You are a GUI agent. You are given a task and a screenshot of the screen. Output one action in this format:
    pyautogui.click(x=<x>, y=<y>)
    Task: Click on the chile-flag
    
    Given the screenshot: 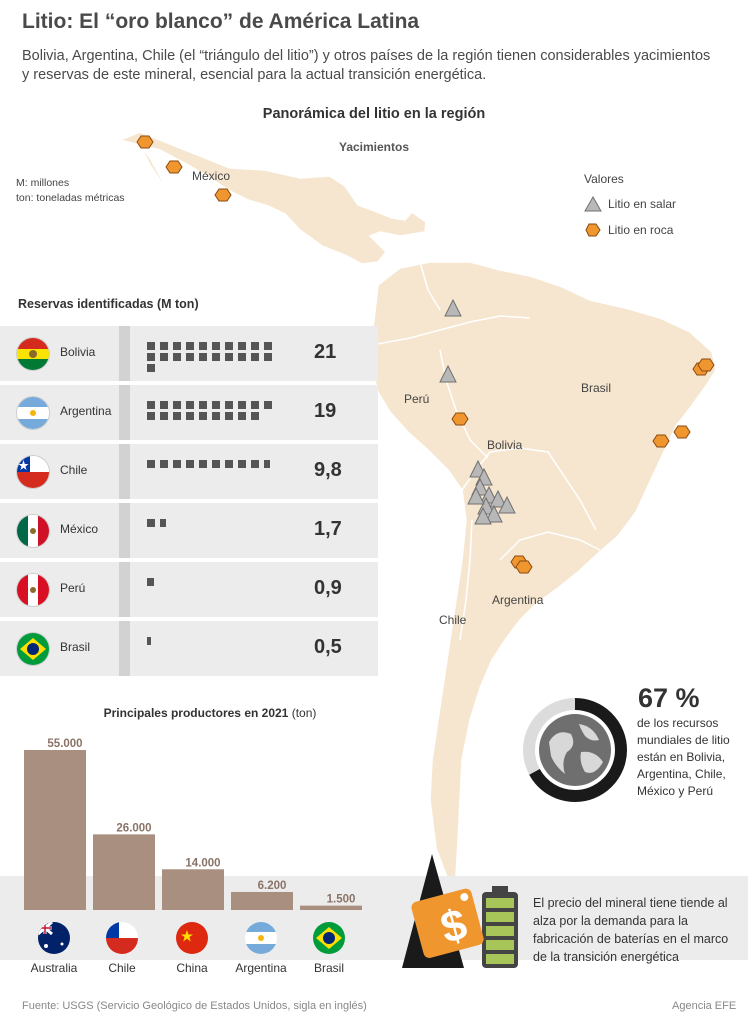 What is the action you would take?
    pyautogui.click(x=122, y=938)
    